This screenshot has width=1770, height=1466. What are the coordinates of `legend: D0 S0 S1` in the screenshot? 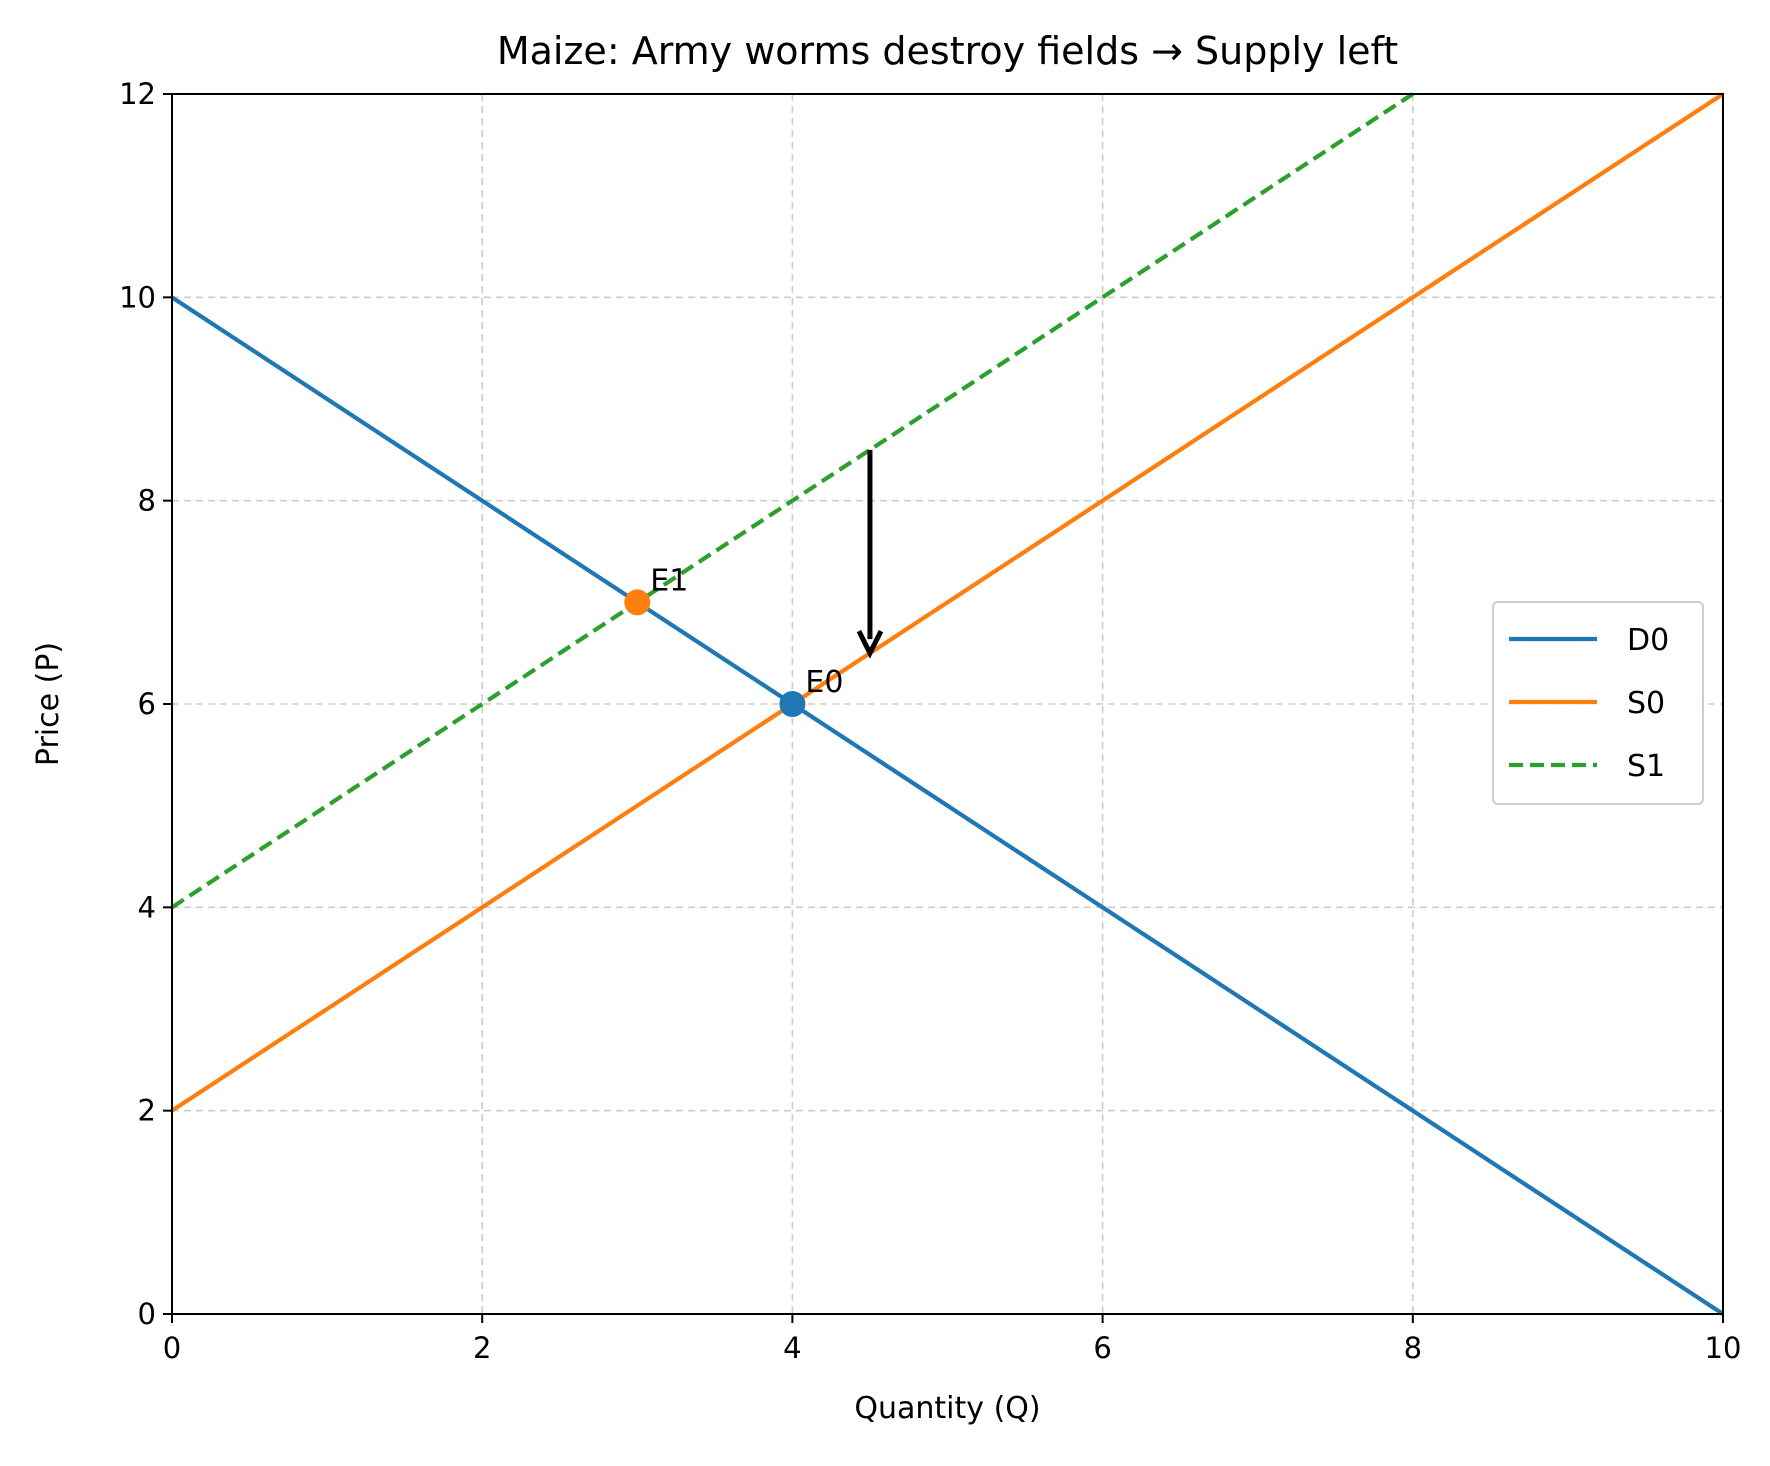 It's located at (1598, 703).